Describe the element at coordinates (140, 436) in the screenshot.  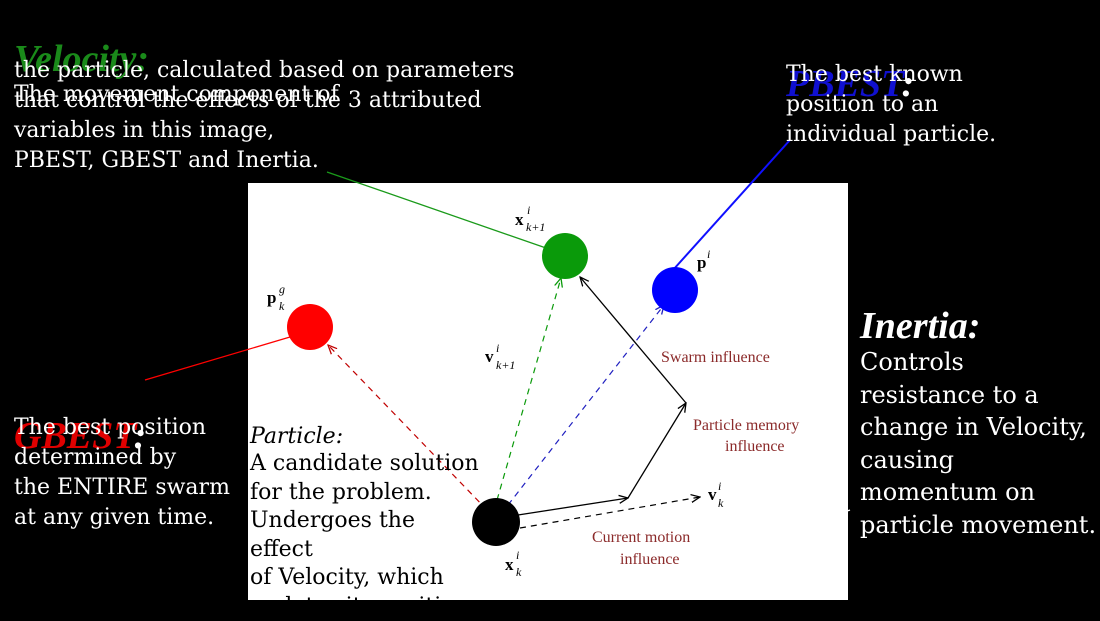
I see `gbest-colon: :` at that location.